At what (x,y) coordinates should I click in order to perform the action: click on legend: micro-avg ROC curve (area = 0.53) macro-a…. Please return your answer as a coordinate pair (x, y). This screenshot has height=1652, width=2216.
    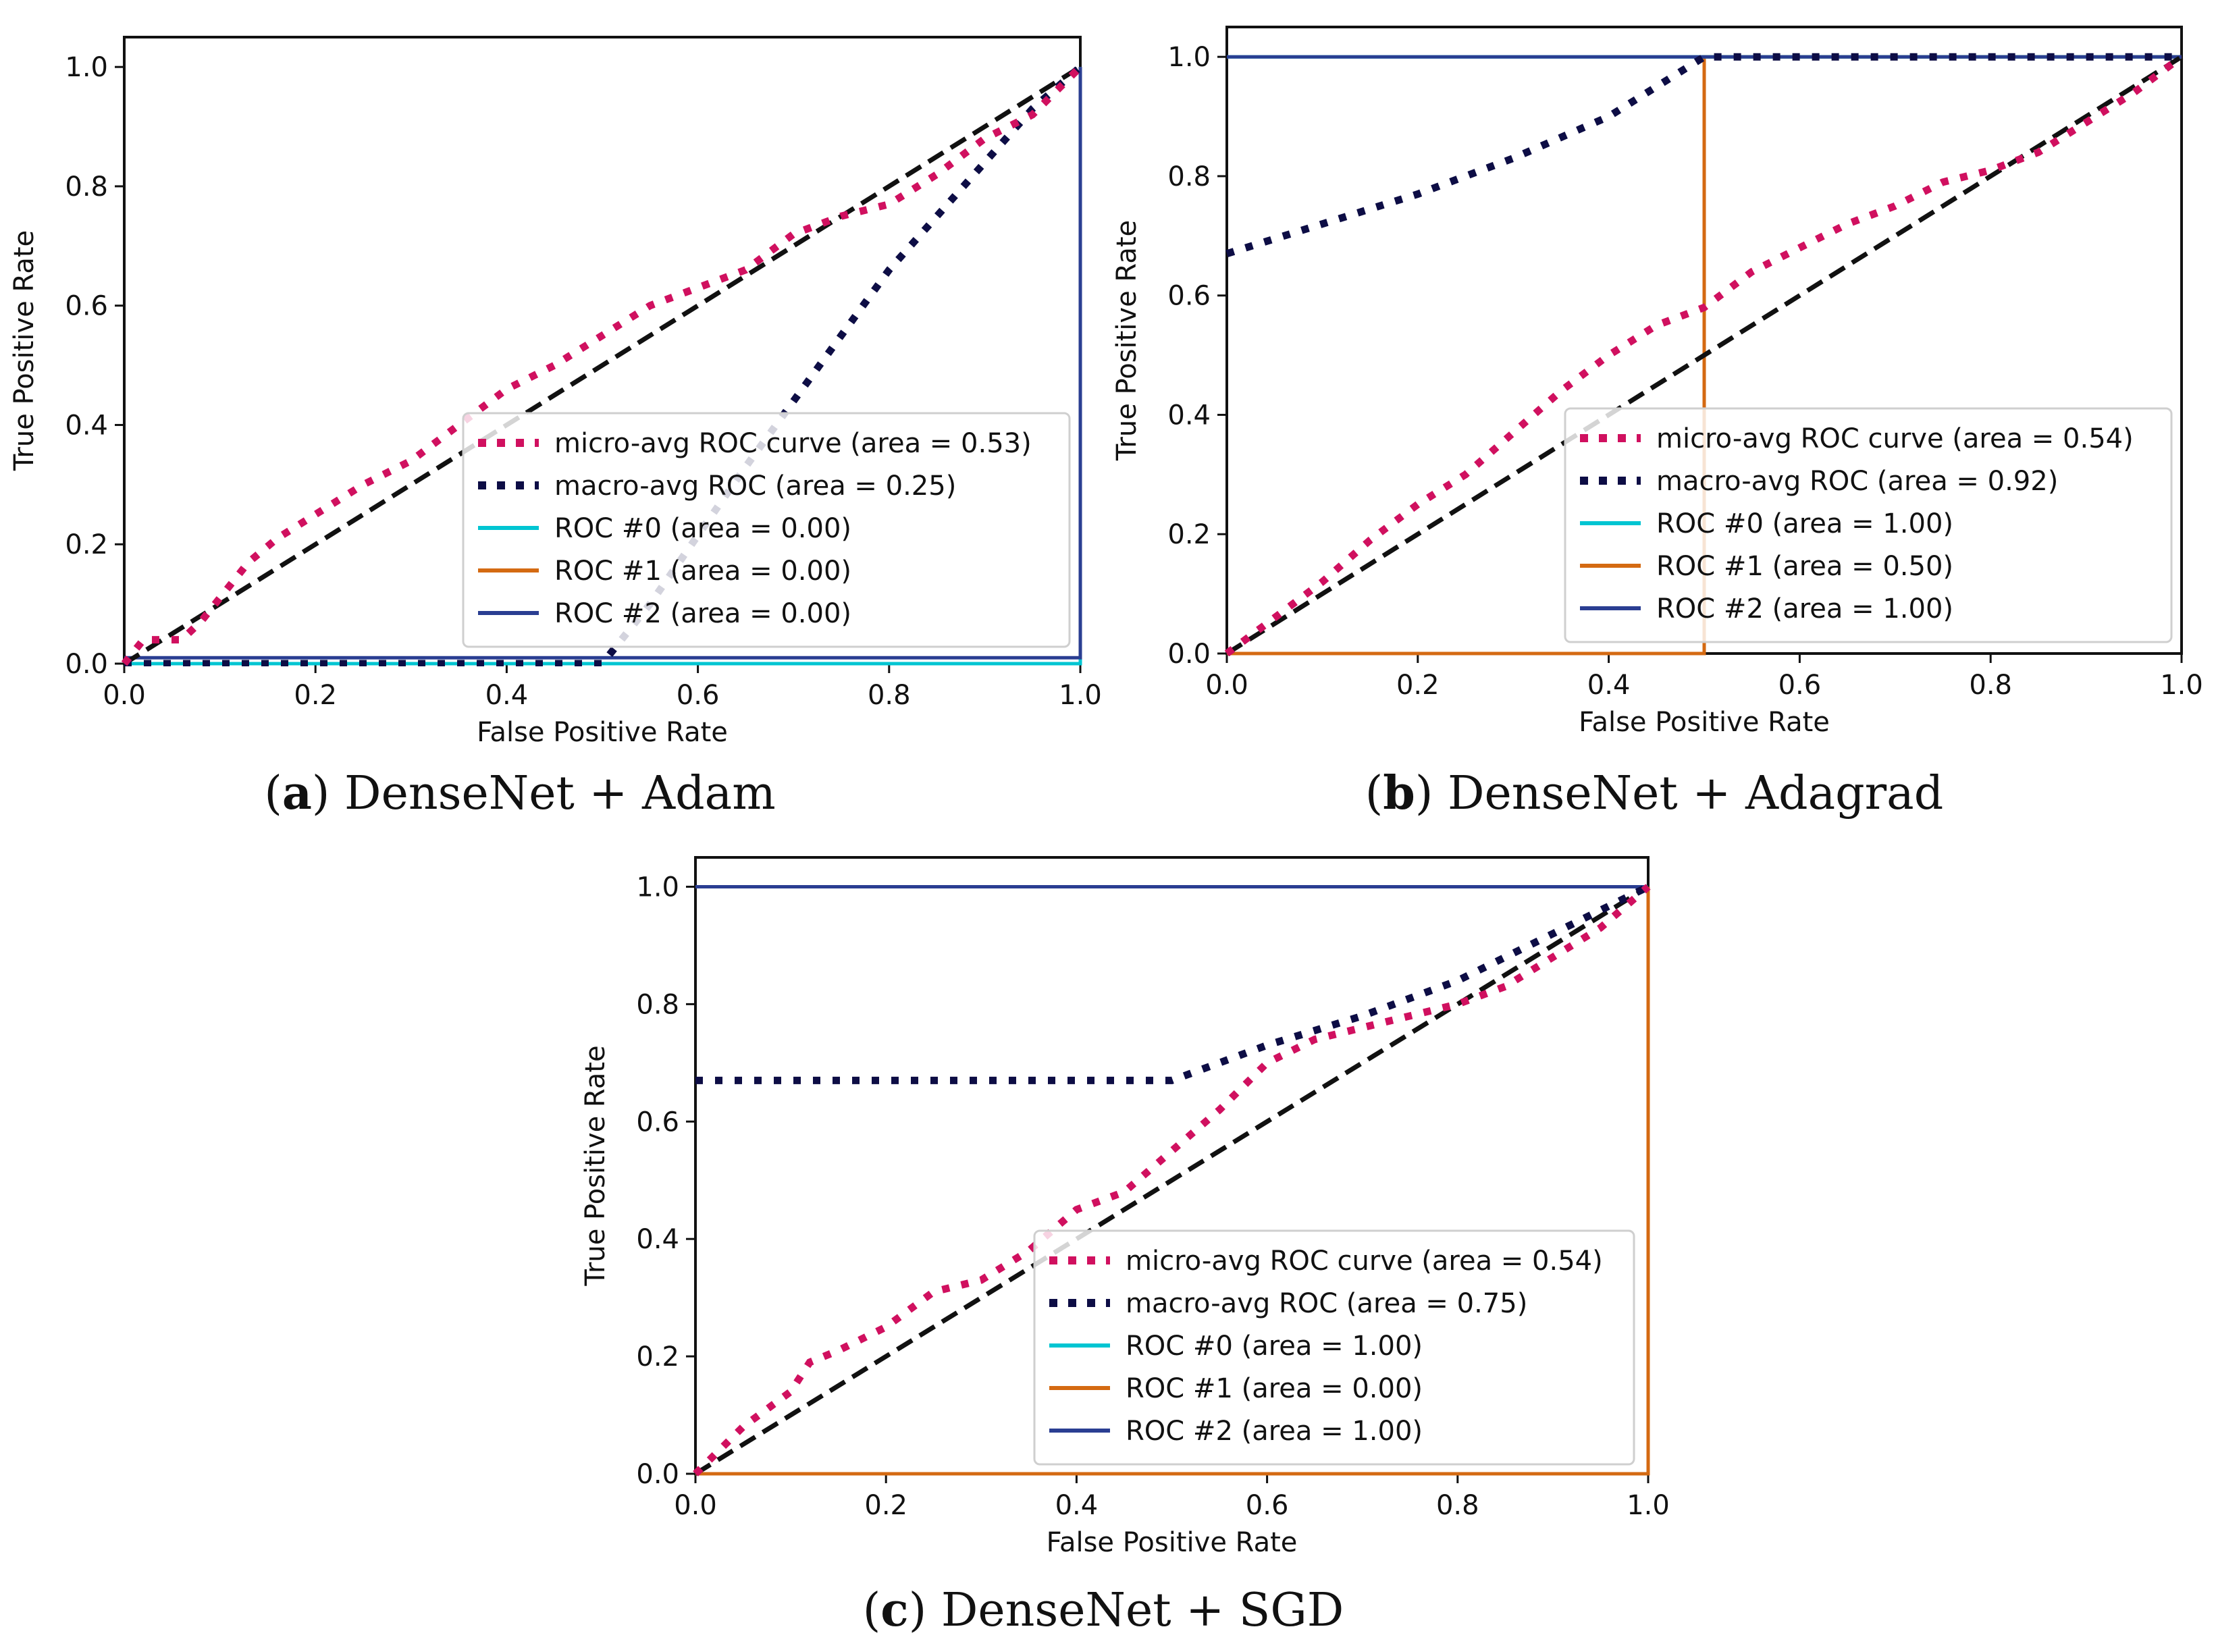
    Looking at the image, I should click on (766, 530).